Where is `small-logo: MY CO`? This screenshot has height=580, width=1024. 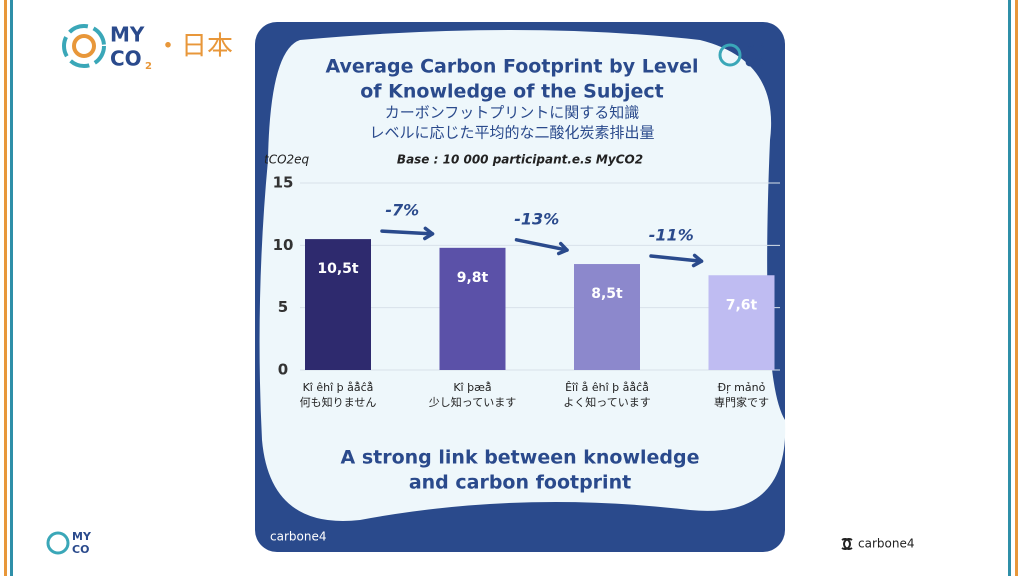 small-logo: MY CO is located at coordinates (69, 543).